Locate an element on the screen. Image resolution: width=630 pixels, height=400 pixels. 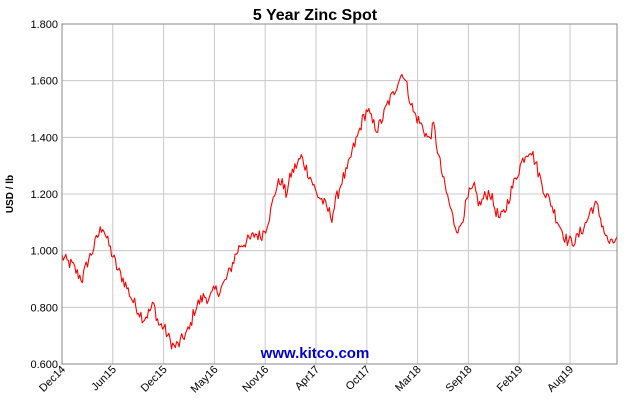
x-tick-label: Sep18 is located at coordinates (459, 379).